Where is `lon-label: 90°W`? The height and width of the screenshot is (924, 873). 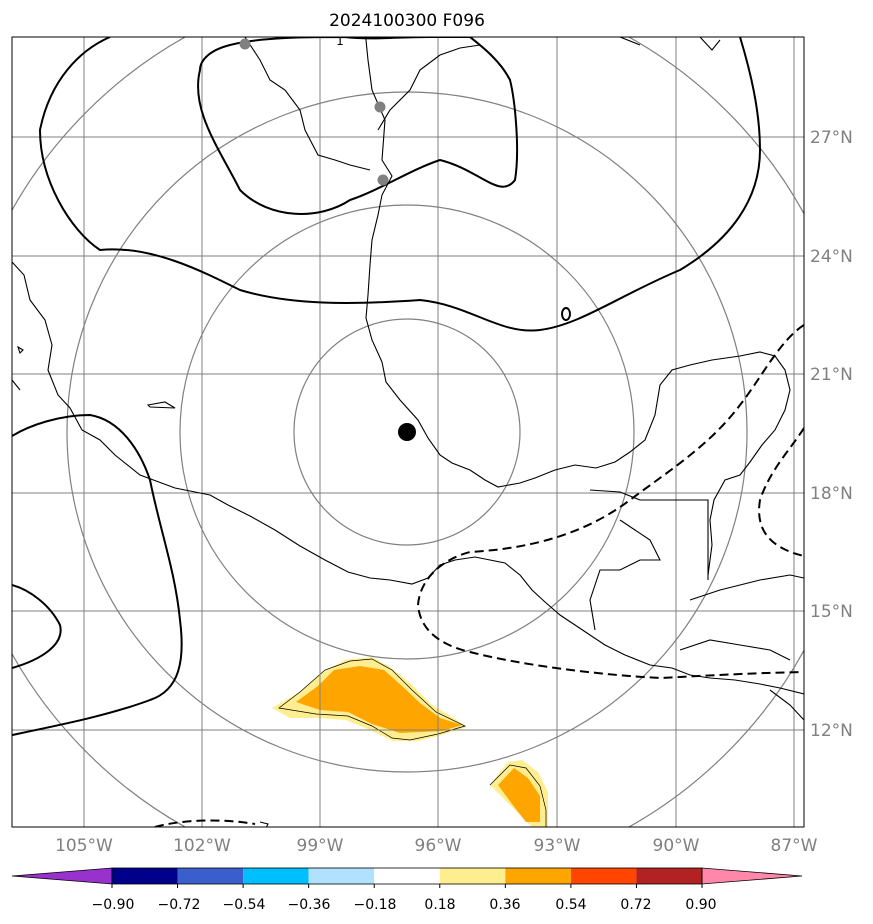
lon-label: 90°W is located at coordinates (676, 846).